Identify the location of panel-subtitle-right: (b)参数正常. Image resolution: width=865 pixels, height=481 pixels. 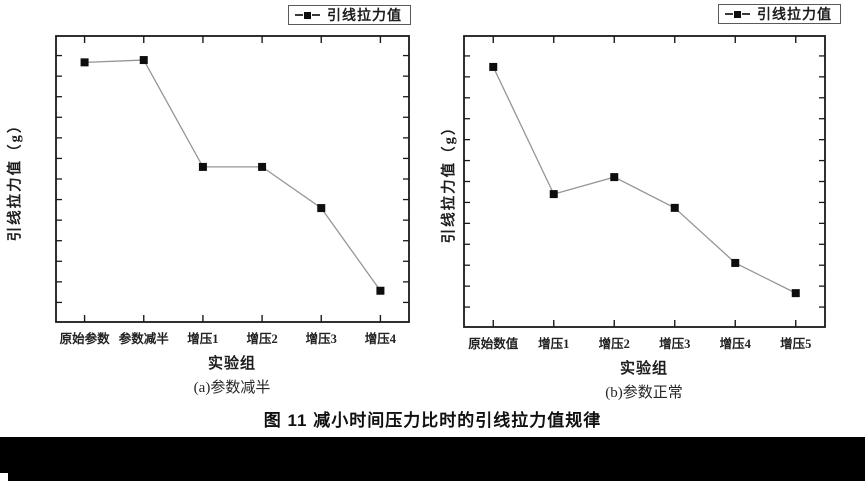
(644, 393).